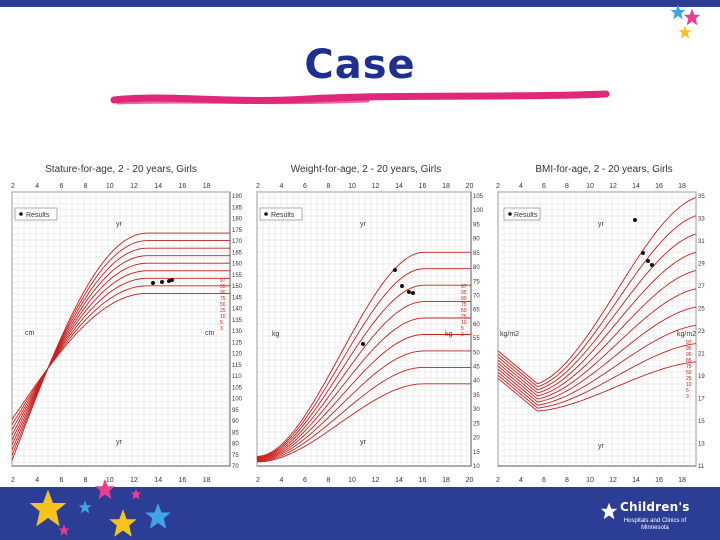 The image size is (720, 540). I want to click on percentile-label: 50, so click(223, 305).